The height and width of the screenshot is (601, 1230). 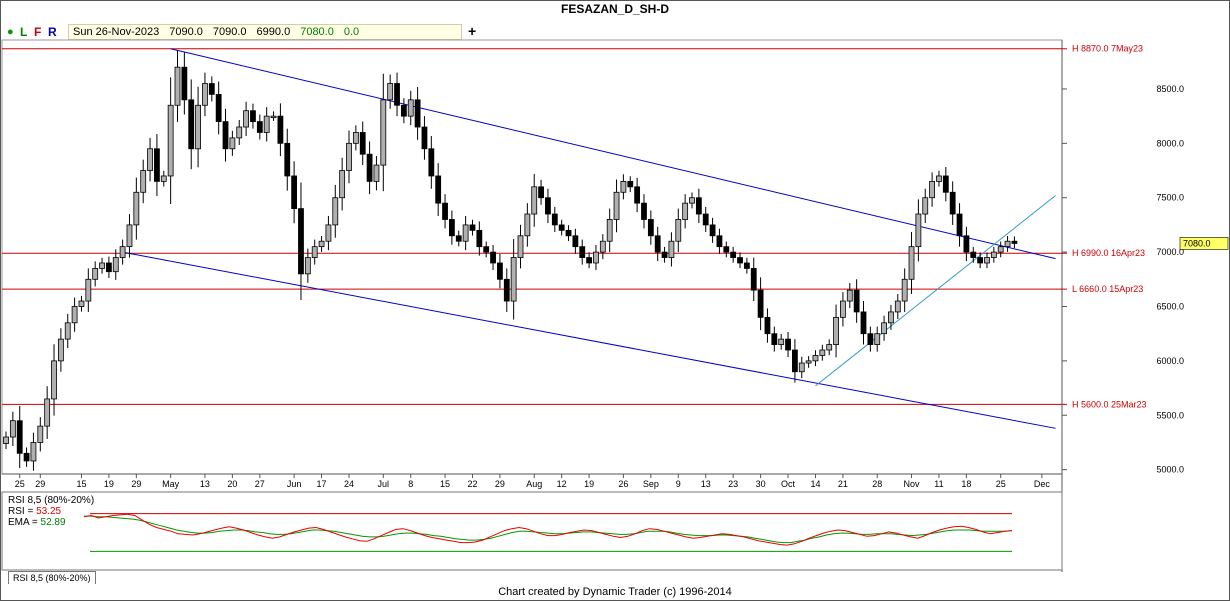 What do you see at coordinates (935, 291) in the screenshot?
I see `trendline` at bounding box center [935, 291].